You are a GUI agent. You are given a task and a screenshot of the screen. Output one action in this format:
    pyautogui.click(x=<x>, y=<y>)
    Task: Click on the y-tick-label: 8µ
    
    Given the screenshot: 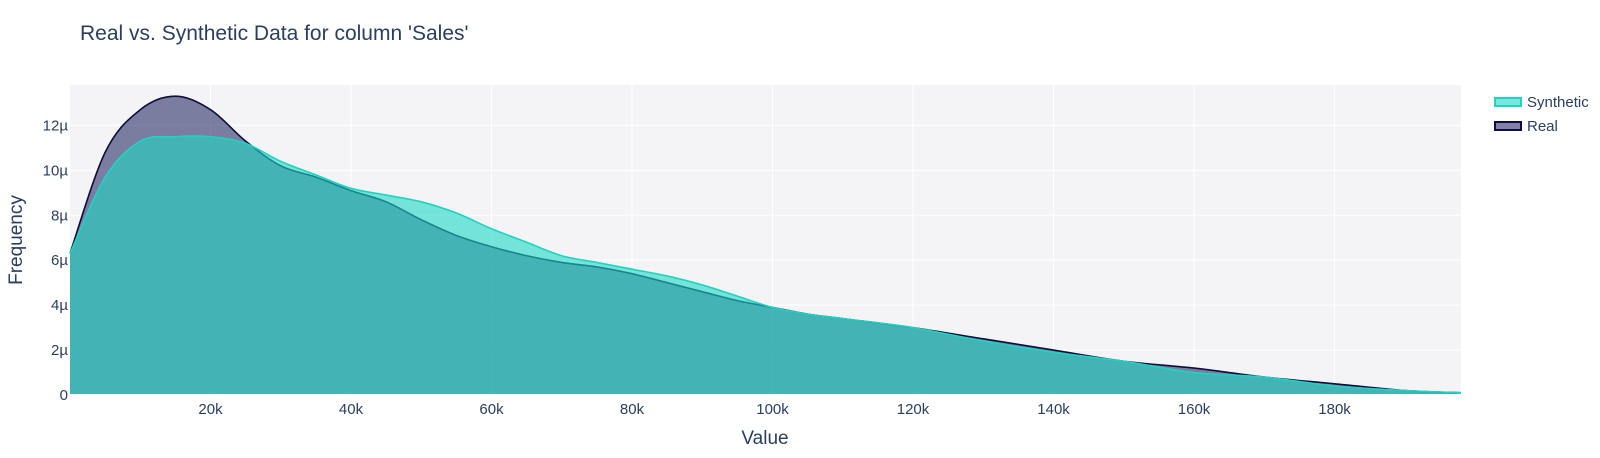 What is the action you would take?
    pyautogui.click(x=59, y=215)
    